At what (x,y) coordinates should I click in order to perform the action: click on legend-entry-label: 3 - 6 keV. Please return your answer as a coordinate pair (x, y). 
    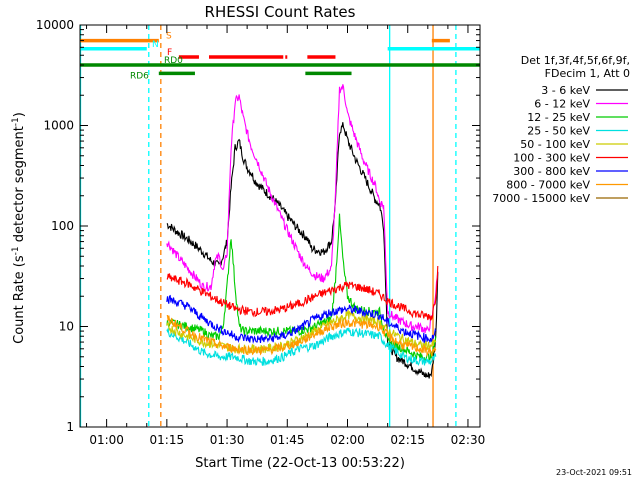
    Looking at the image, I should click on (565, 90).